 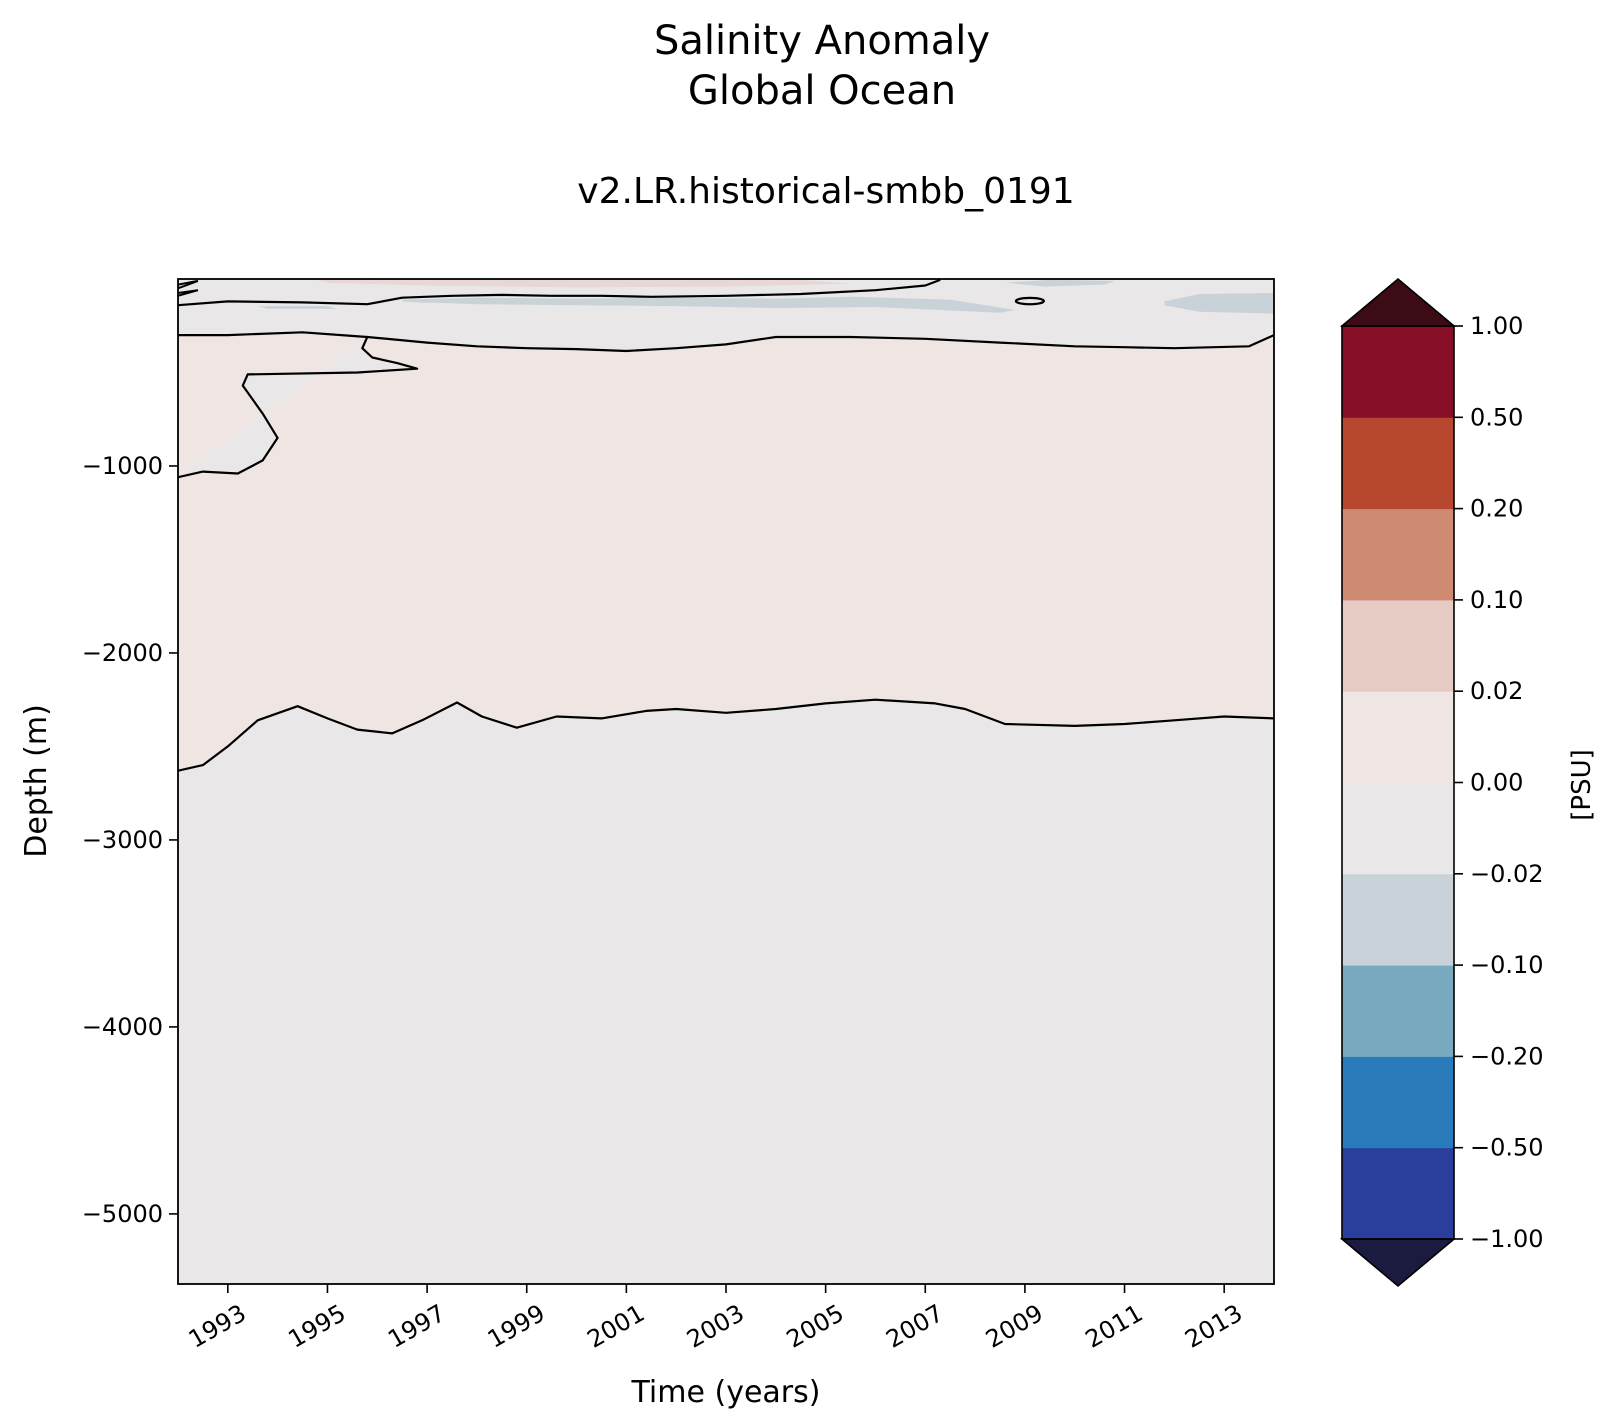 I want to click on colorbar-tick-label: −1.00, so click(x=1507, y=1239).